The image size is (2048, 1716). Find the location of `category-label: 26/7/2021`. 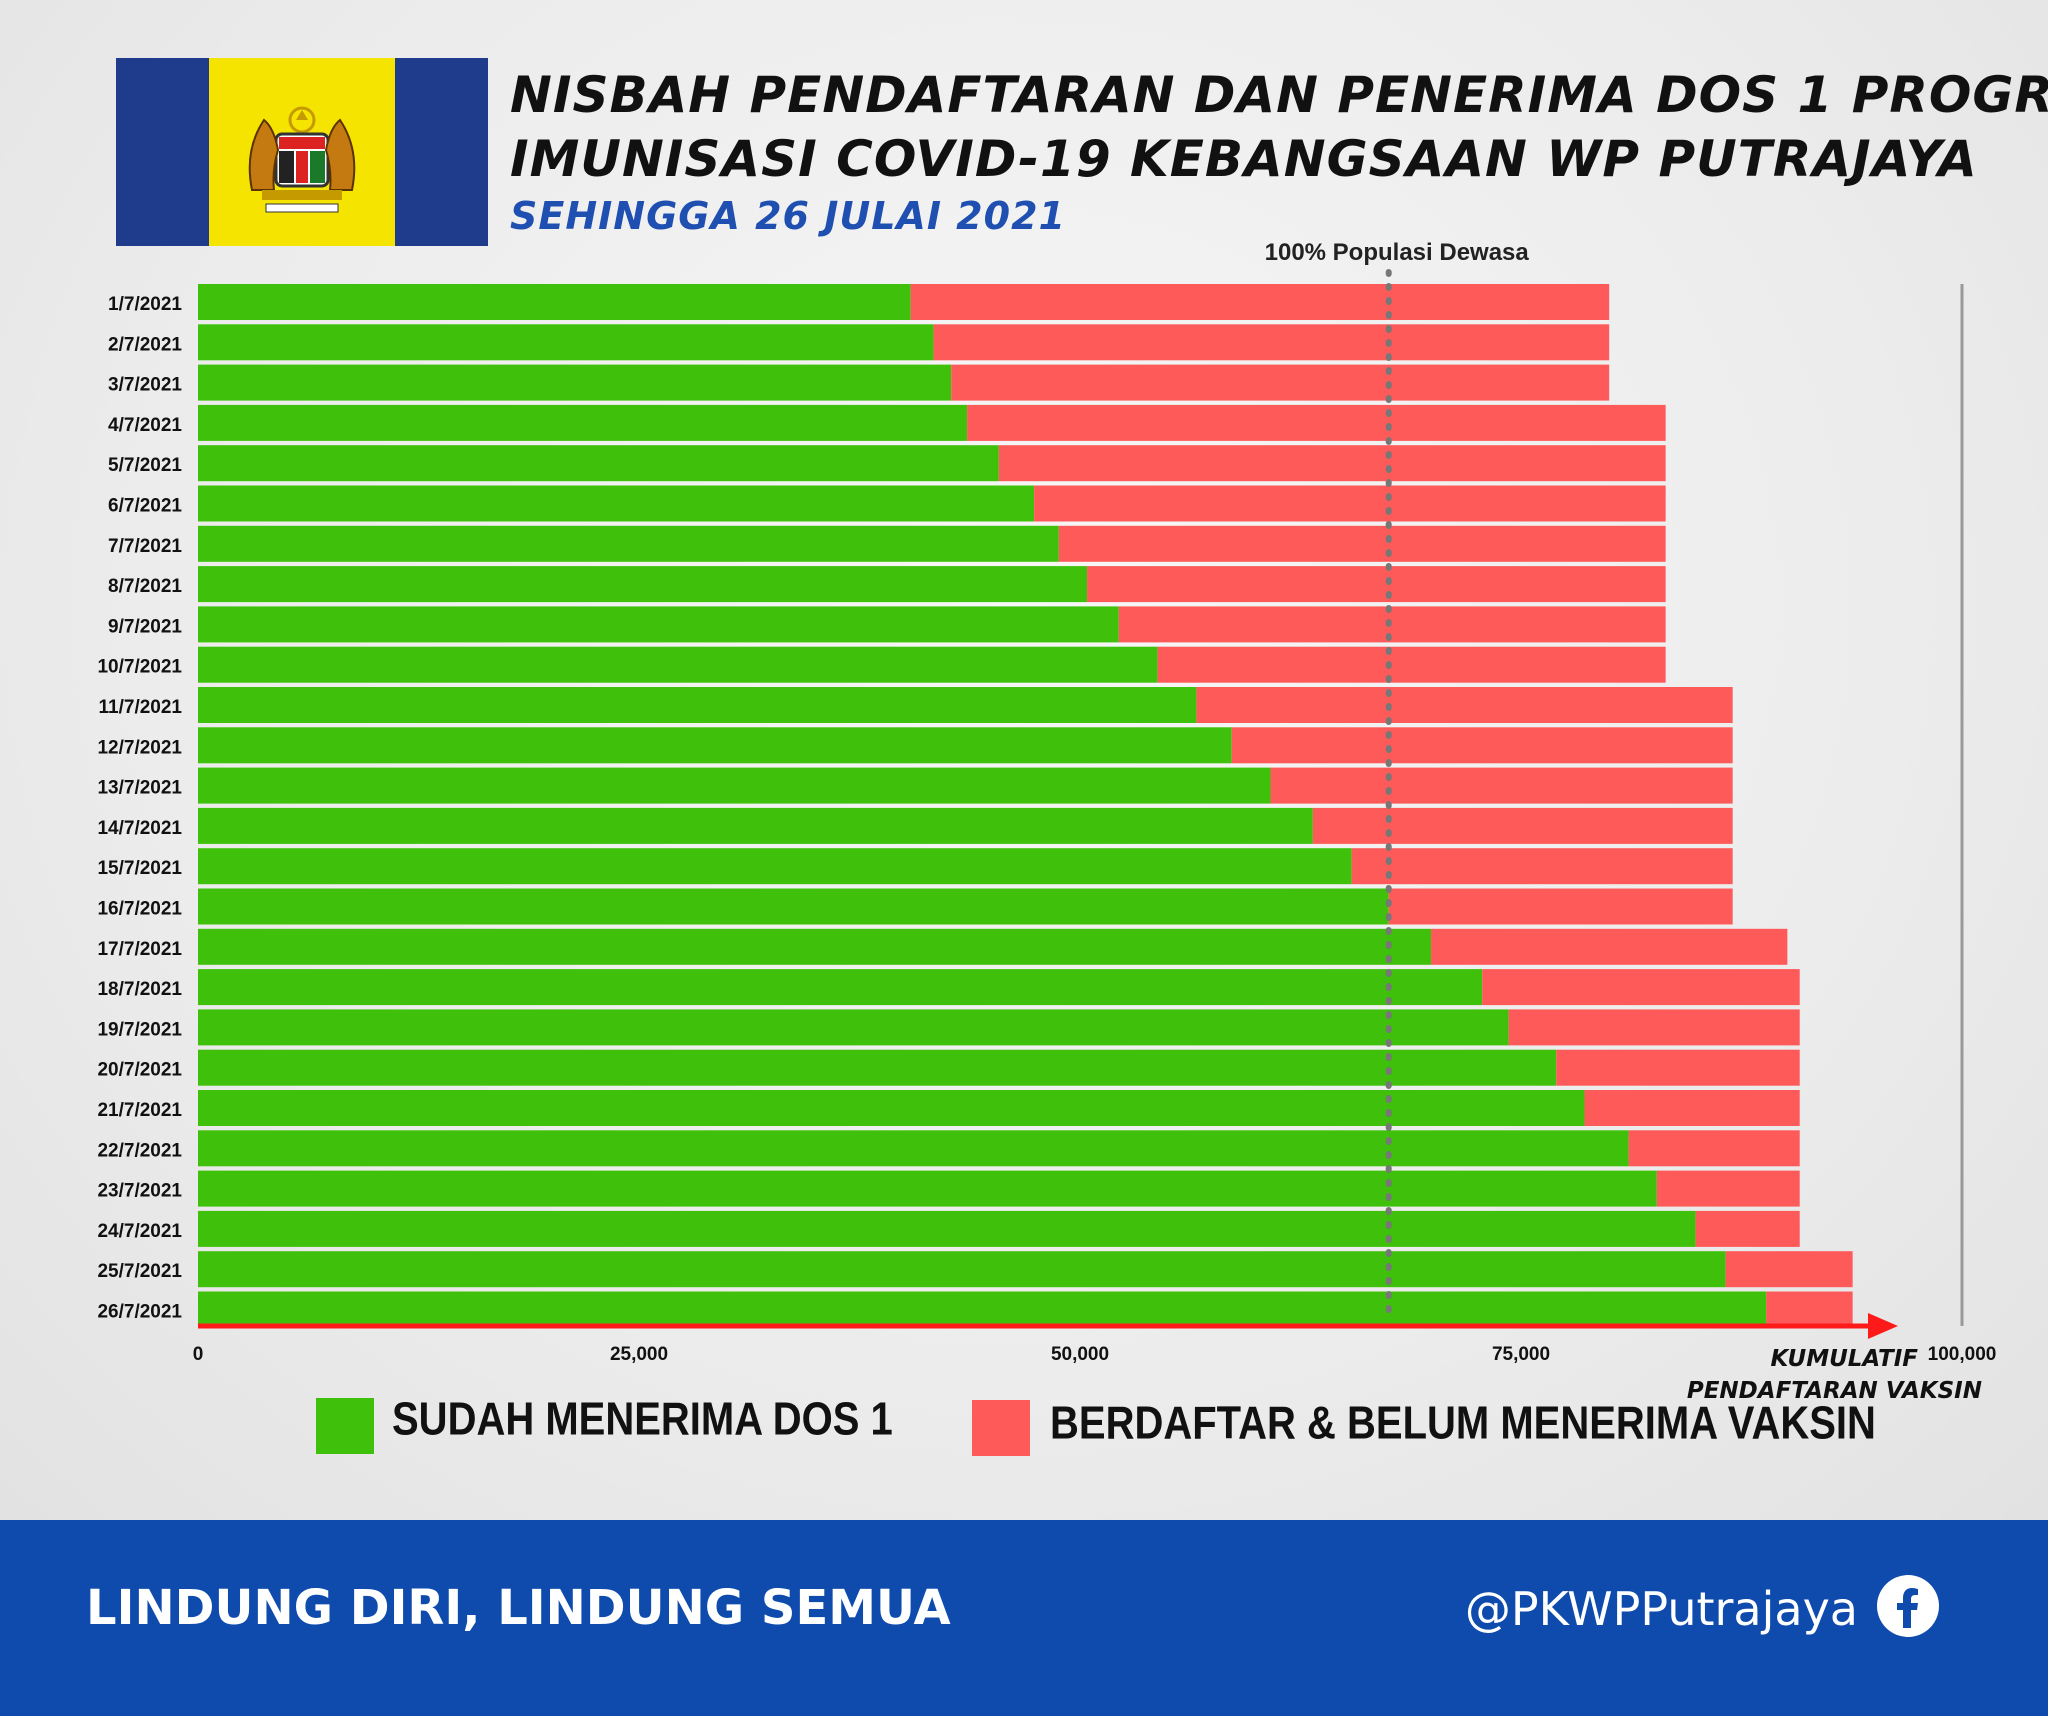

category-label: 26/7/2021 is located at coordinates (139, 1312).